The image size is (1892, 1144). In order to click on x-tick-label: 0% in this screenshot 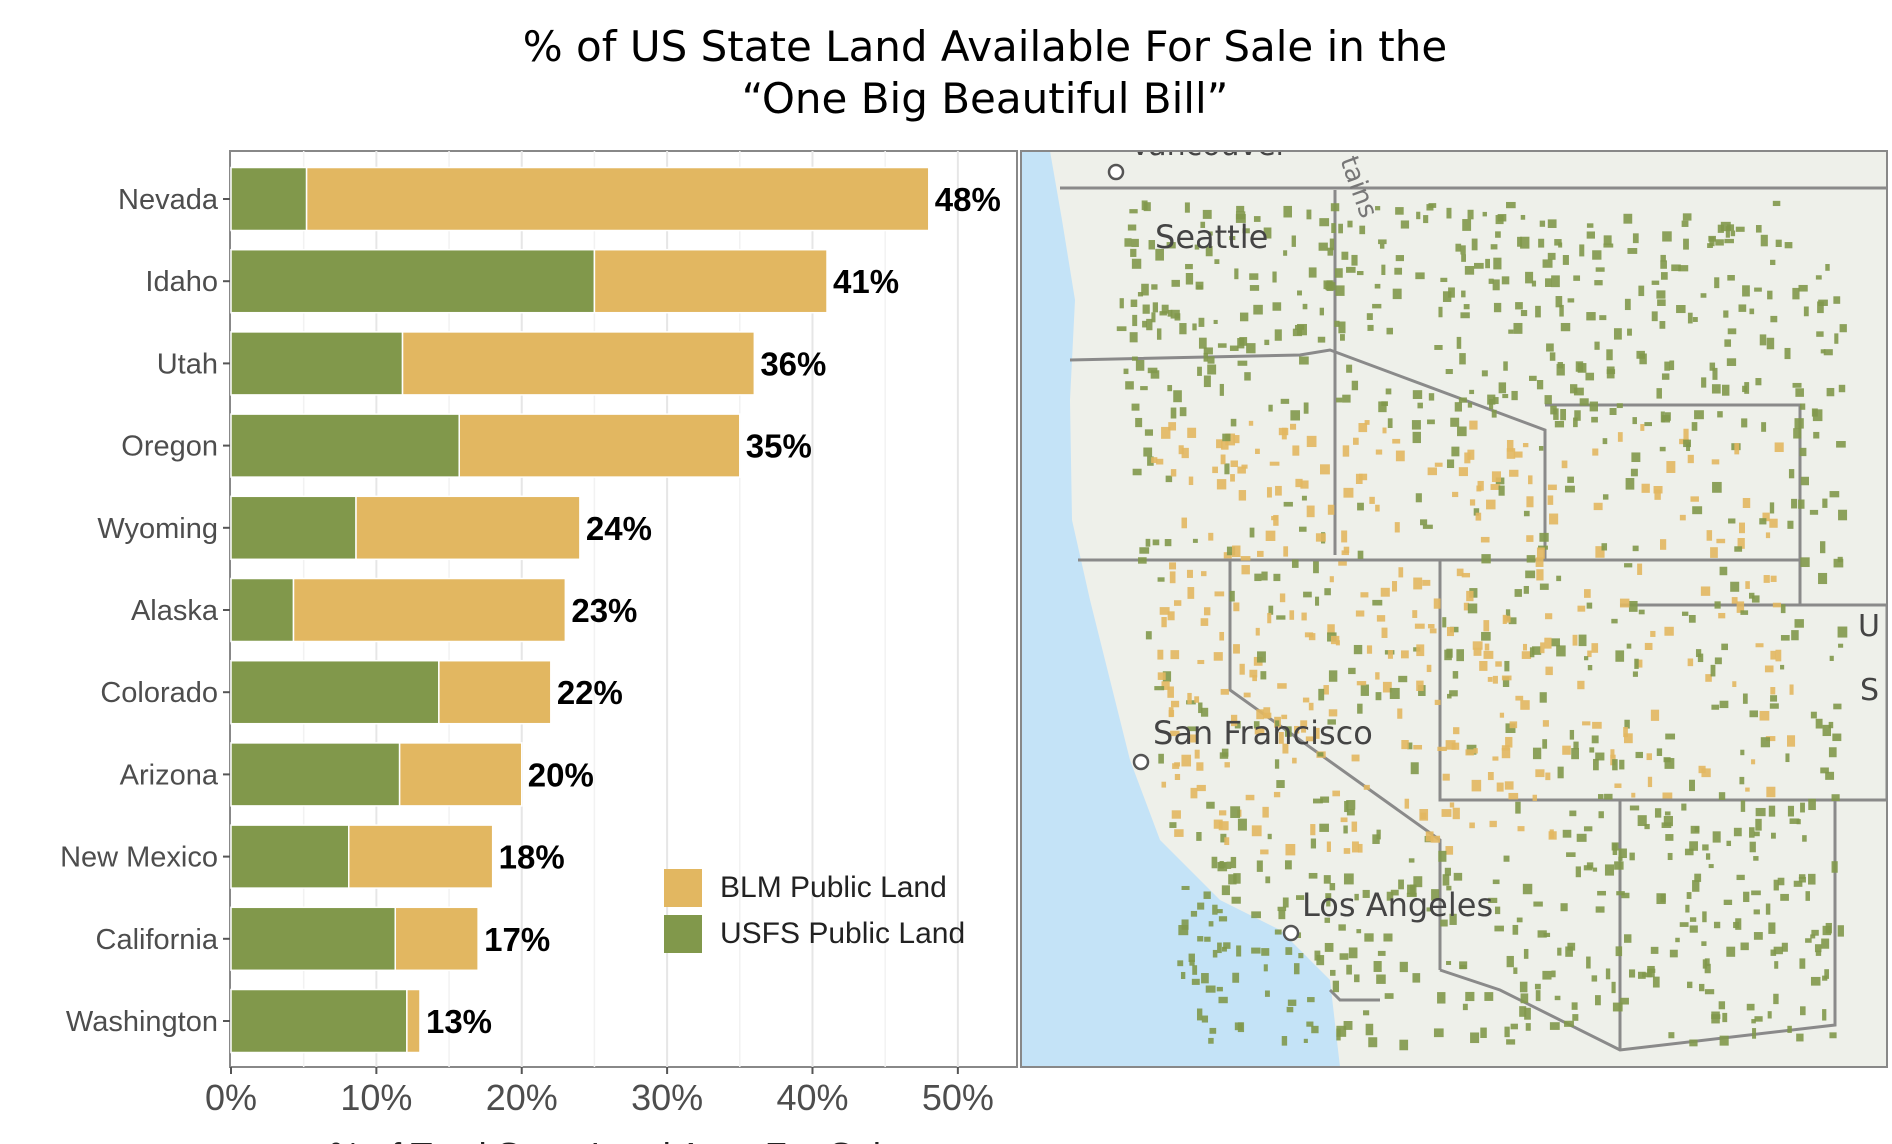, I will do `click(231, 1097)`.